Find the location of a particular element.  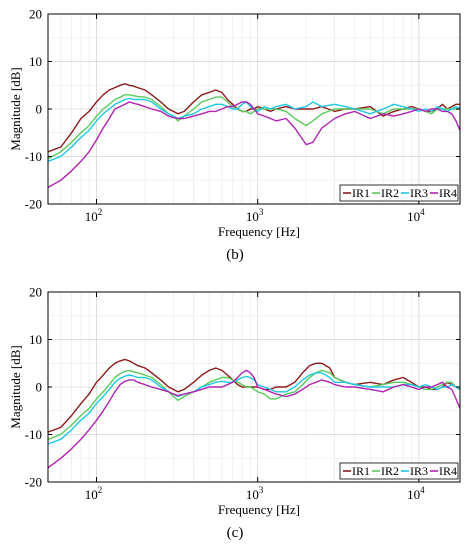

panel-caption: (c) is located at coordinates (235, 533).